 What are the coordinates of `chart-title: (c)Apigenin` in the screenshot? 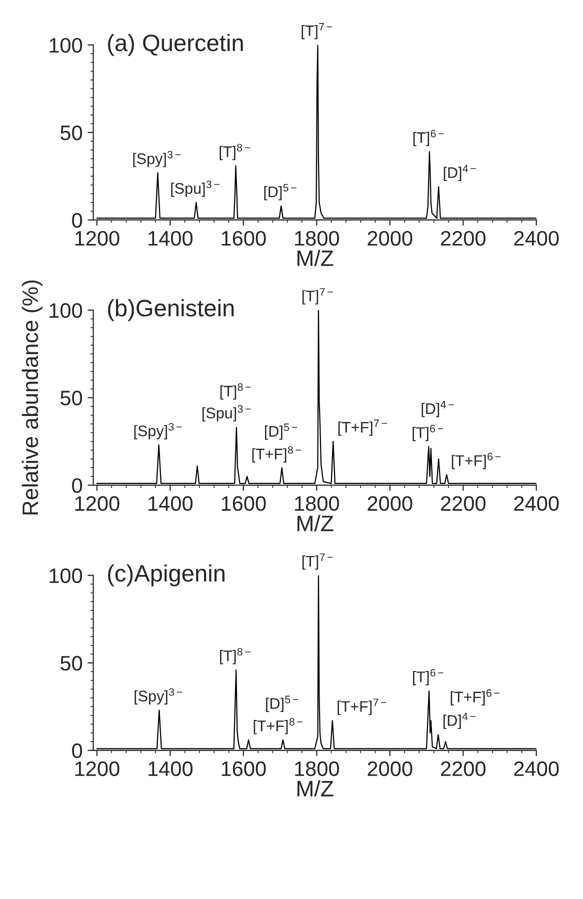 It's located at (166, 575).